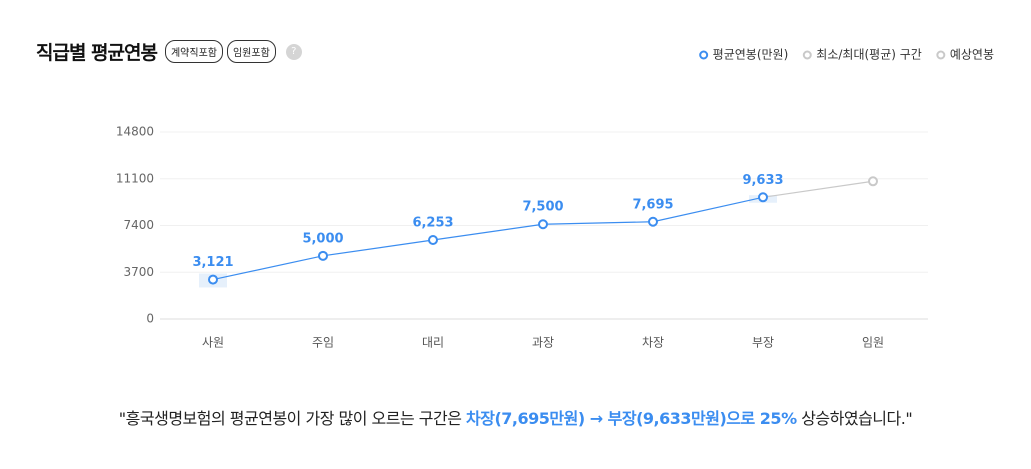  I want to click on data-label: 7,500, so click(542, 207).